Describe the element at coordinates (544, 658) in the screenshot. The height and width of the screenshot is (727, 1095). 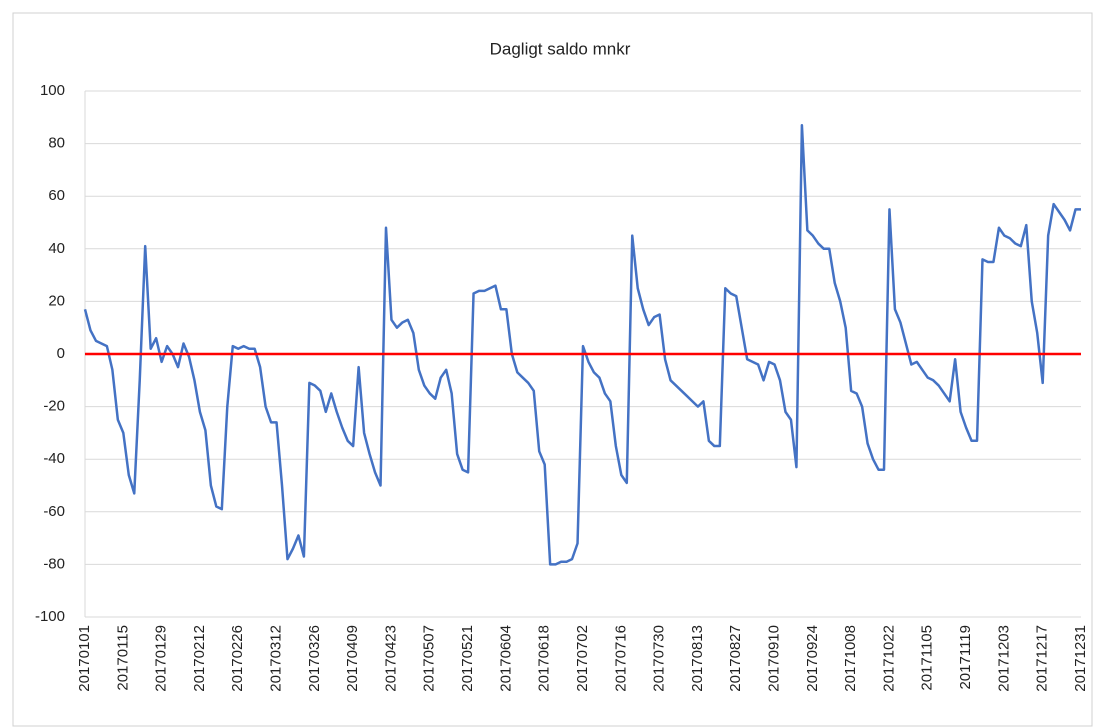
I see `x-tick-label: 20170618` at that location.